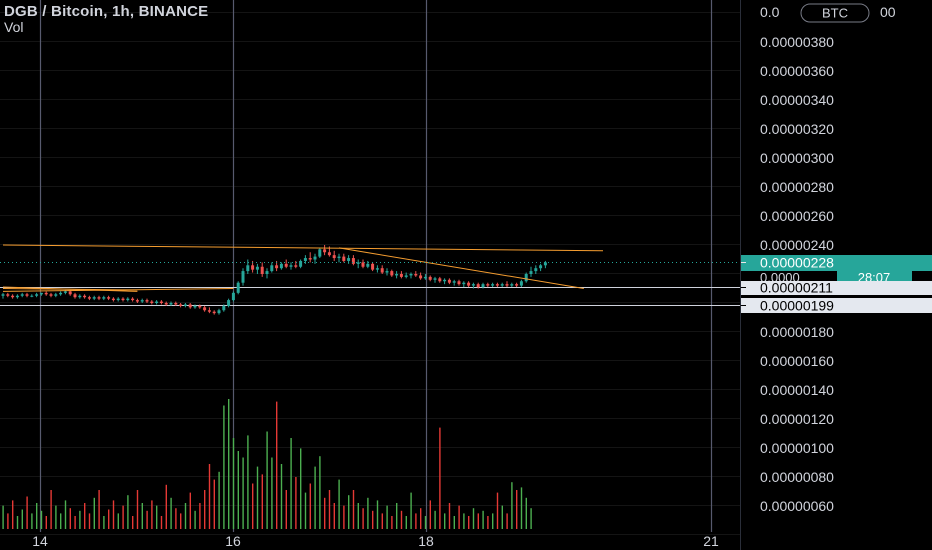 The width and height of the screenshot is (932, 550). I want to click on volume-label: Vol, so click(14, 27).